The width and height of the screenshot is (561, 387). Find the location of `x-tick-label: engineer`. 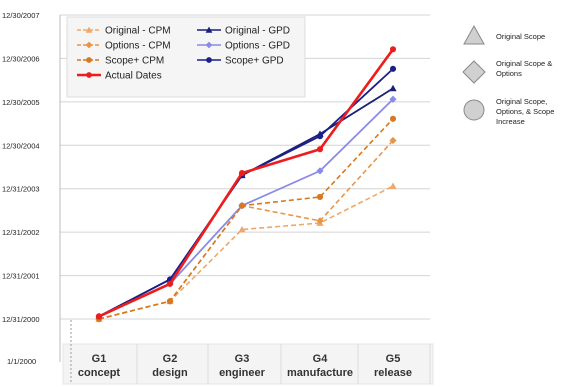

x-tick-label: engineer is located at coordinates (242, 373).